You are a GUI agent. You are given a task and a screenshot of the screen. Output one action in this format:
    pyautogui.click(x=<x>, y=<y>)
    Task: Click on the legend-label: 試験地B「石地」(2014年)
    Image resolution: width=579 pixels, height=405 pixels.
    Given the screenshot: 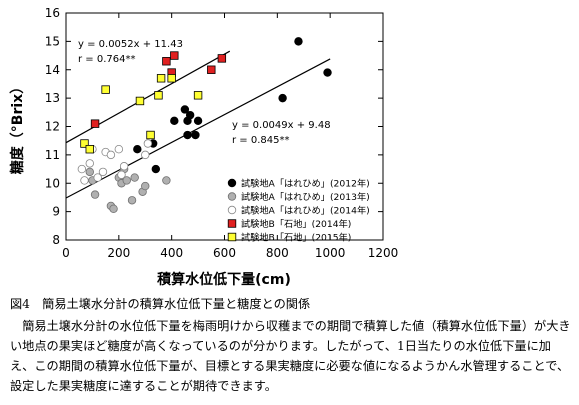 What is the action you would take?
    pyautogui.click(x=296, y=224)
    